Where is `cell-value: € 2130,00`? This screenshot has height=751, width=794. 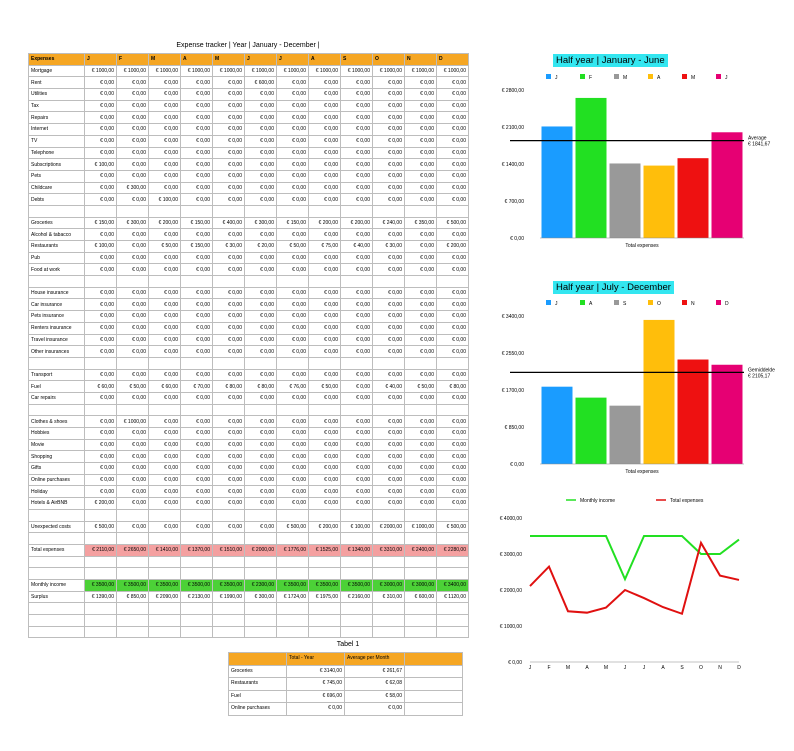 cell-value: € 2130,00 is located at coordinates (196, 597).